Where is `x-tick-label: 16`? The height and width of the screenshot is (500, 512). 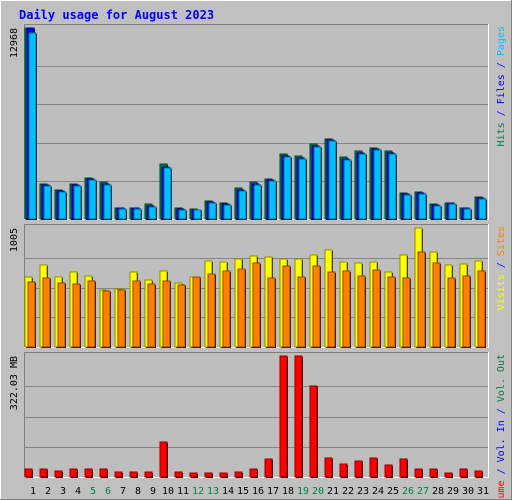 x-tick-label: 16 is located at coordinates (258, 491).